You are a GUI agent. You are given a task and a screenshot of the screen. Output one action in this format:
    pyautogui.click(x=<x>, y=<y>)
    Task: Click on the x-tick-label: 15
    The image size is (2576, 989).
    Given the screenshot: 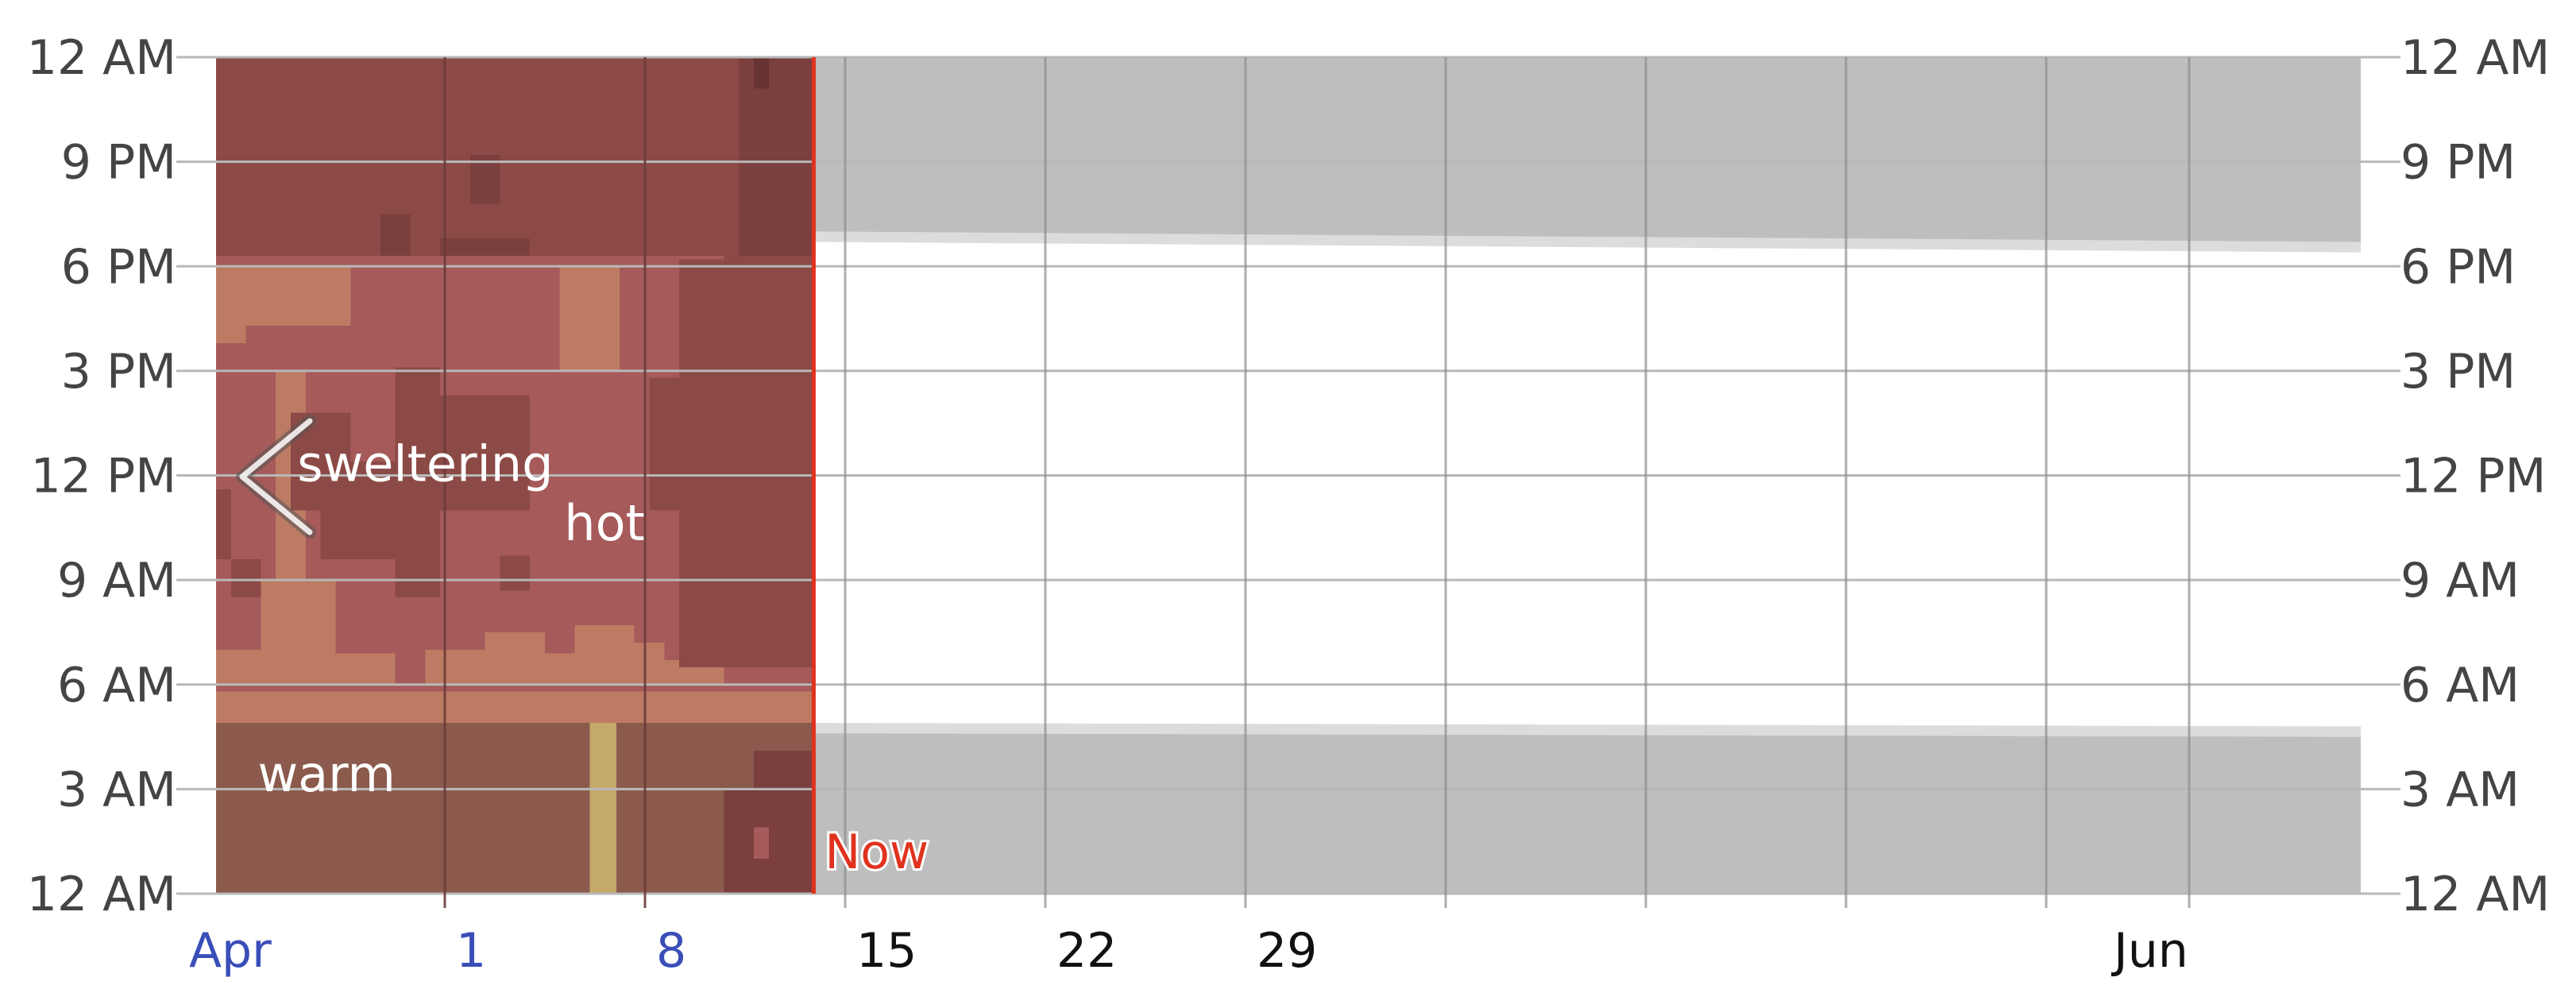 What is the action you would take?
    pyautogui.click(x=886, y=951)
    